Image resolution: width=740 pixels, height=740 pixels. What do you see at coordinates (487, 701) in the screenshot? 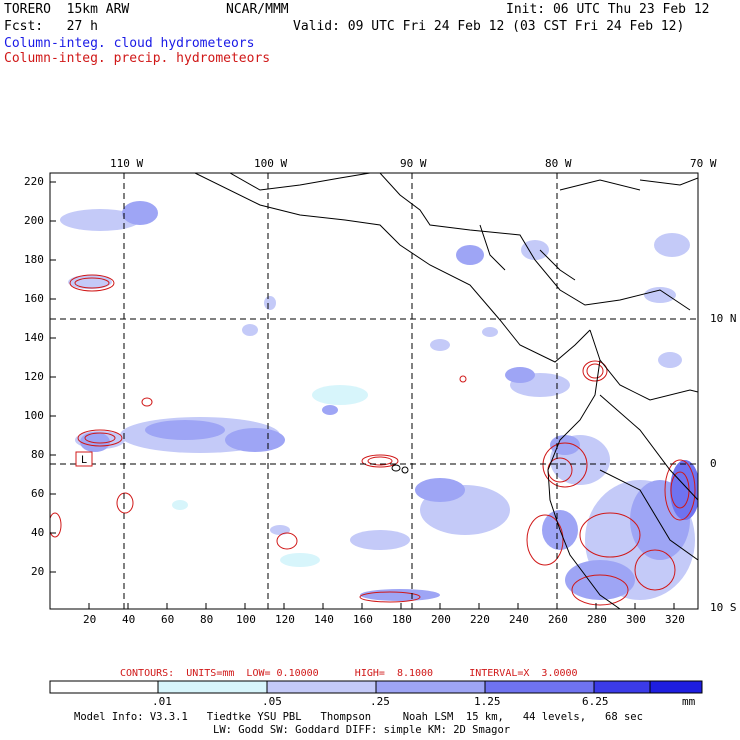
I see `colorbar-label: 1.25` at bounding box center [487, 701].